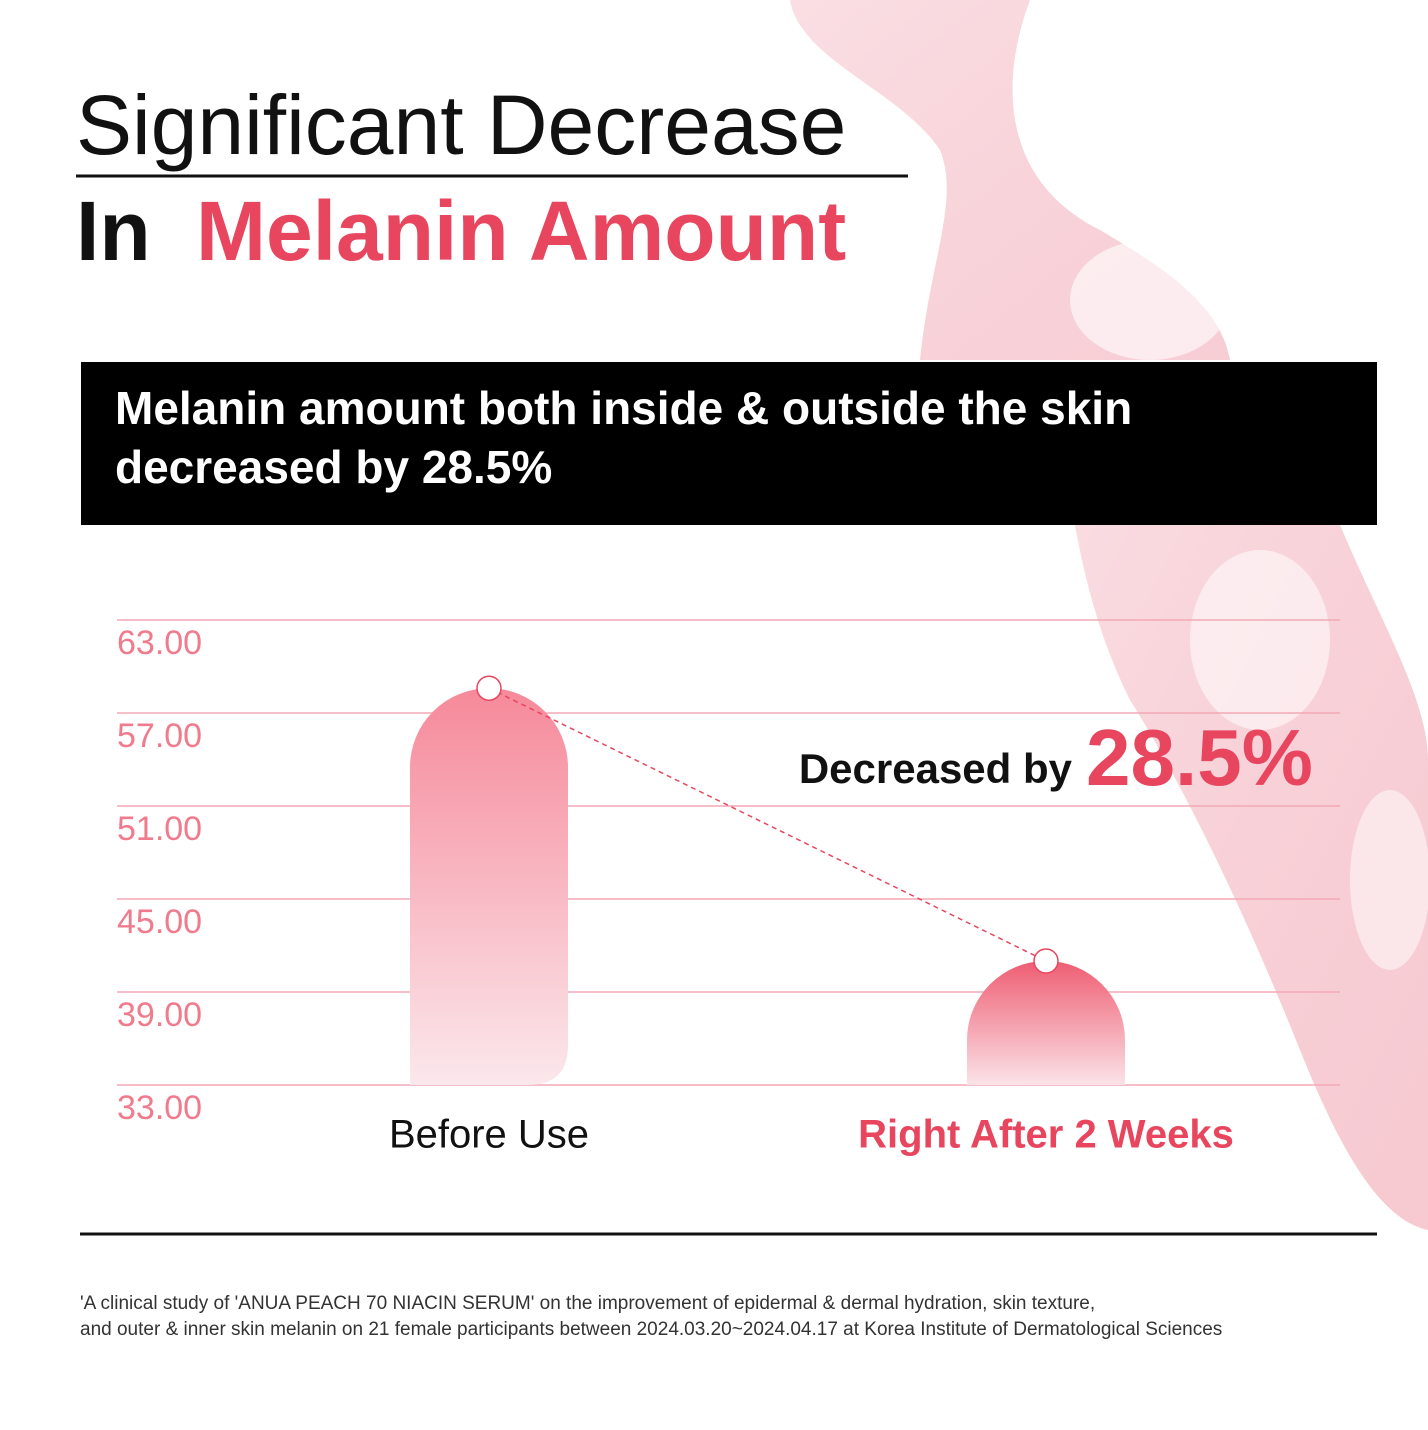 This screenshot has height=1430, width=1428. What do you see at coordinates (936, 768) in the screenshot?
I see `annotation-text: Decreased by` at bounding box center [936, 768].